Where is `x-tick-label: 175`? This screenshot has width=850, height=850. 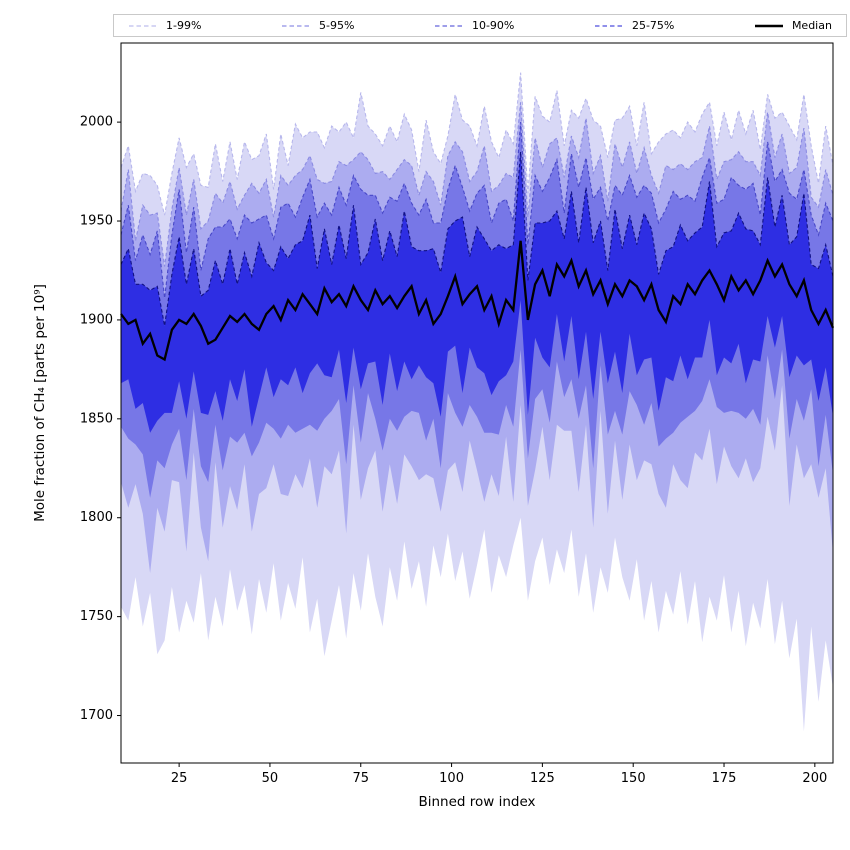 x-tick-label: 175 is located at coordinates (724, 778).